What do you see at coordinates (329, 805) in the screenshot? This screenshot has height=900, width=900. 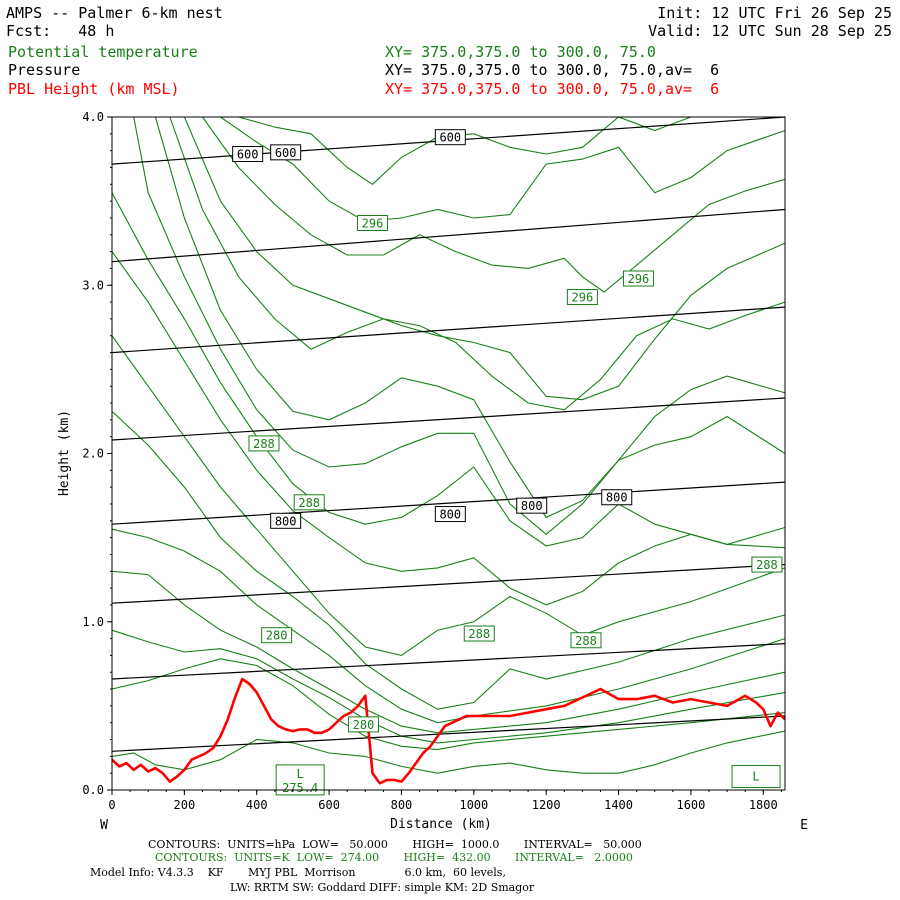 I see `x-tick-label: 600` at bounding box center [329, 805].